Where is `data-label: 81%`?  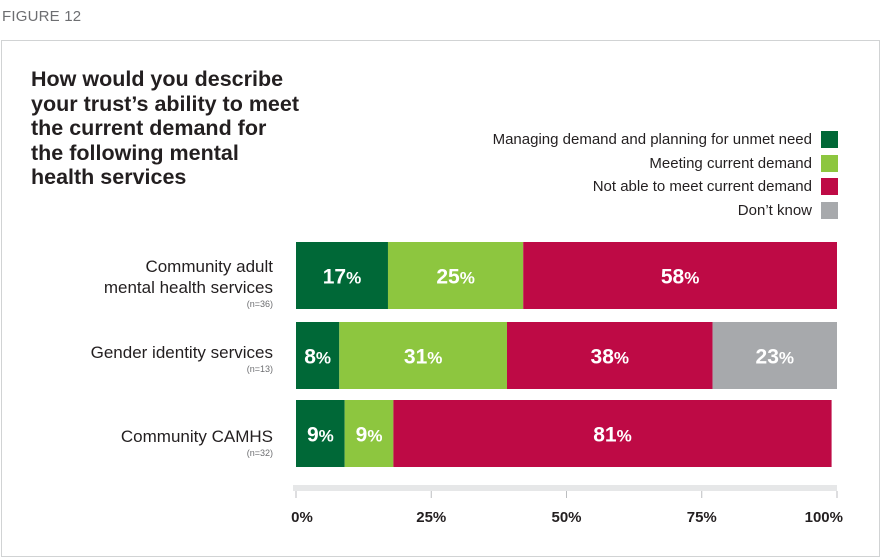 data-label: 81% is located at coordinates (612, 435).